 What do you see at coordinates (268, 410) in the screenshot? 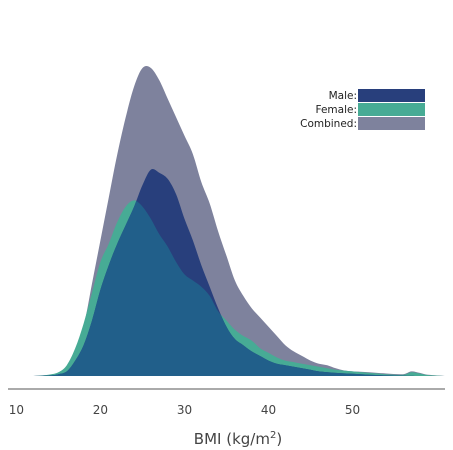
I see `x-tick-label: 40` at bounding box center [268, 410].